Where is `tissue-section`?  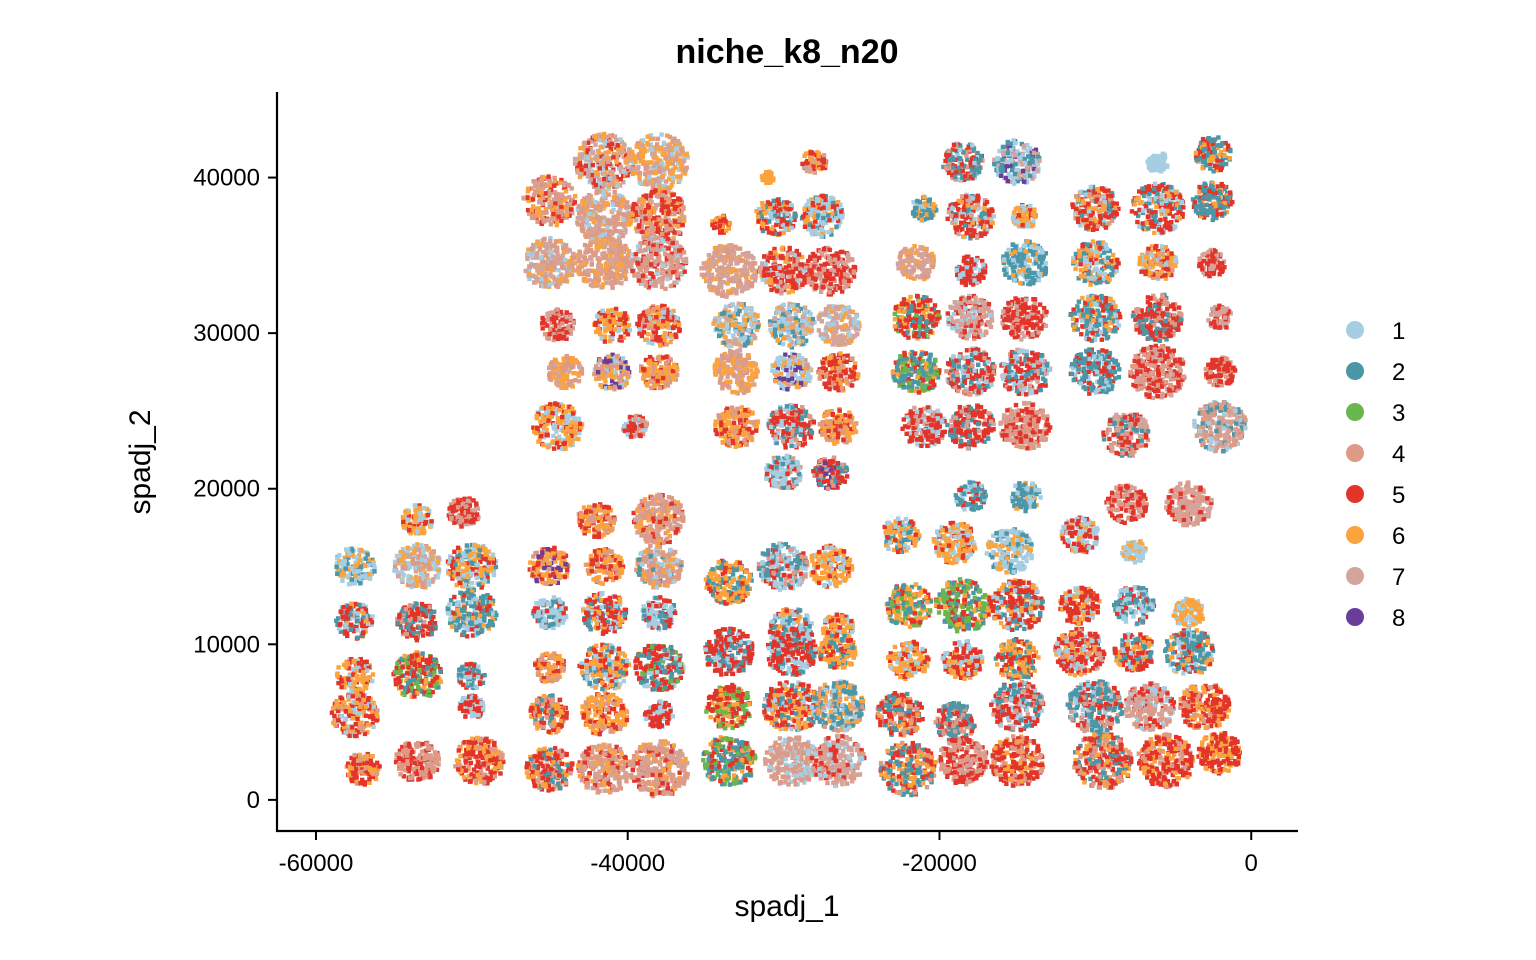
tissue-section is located at coordinates (558, 426).